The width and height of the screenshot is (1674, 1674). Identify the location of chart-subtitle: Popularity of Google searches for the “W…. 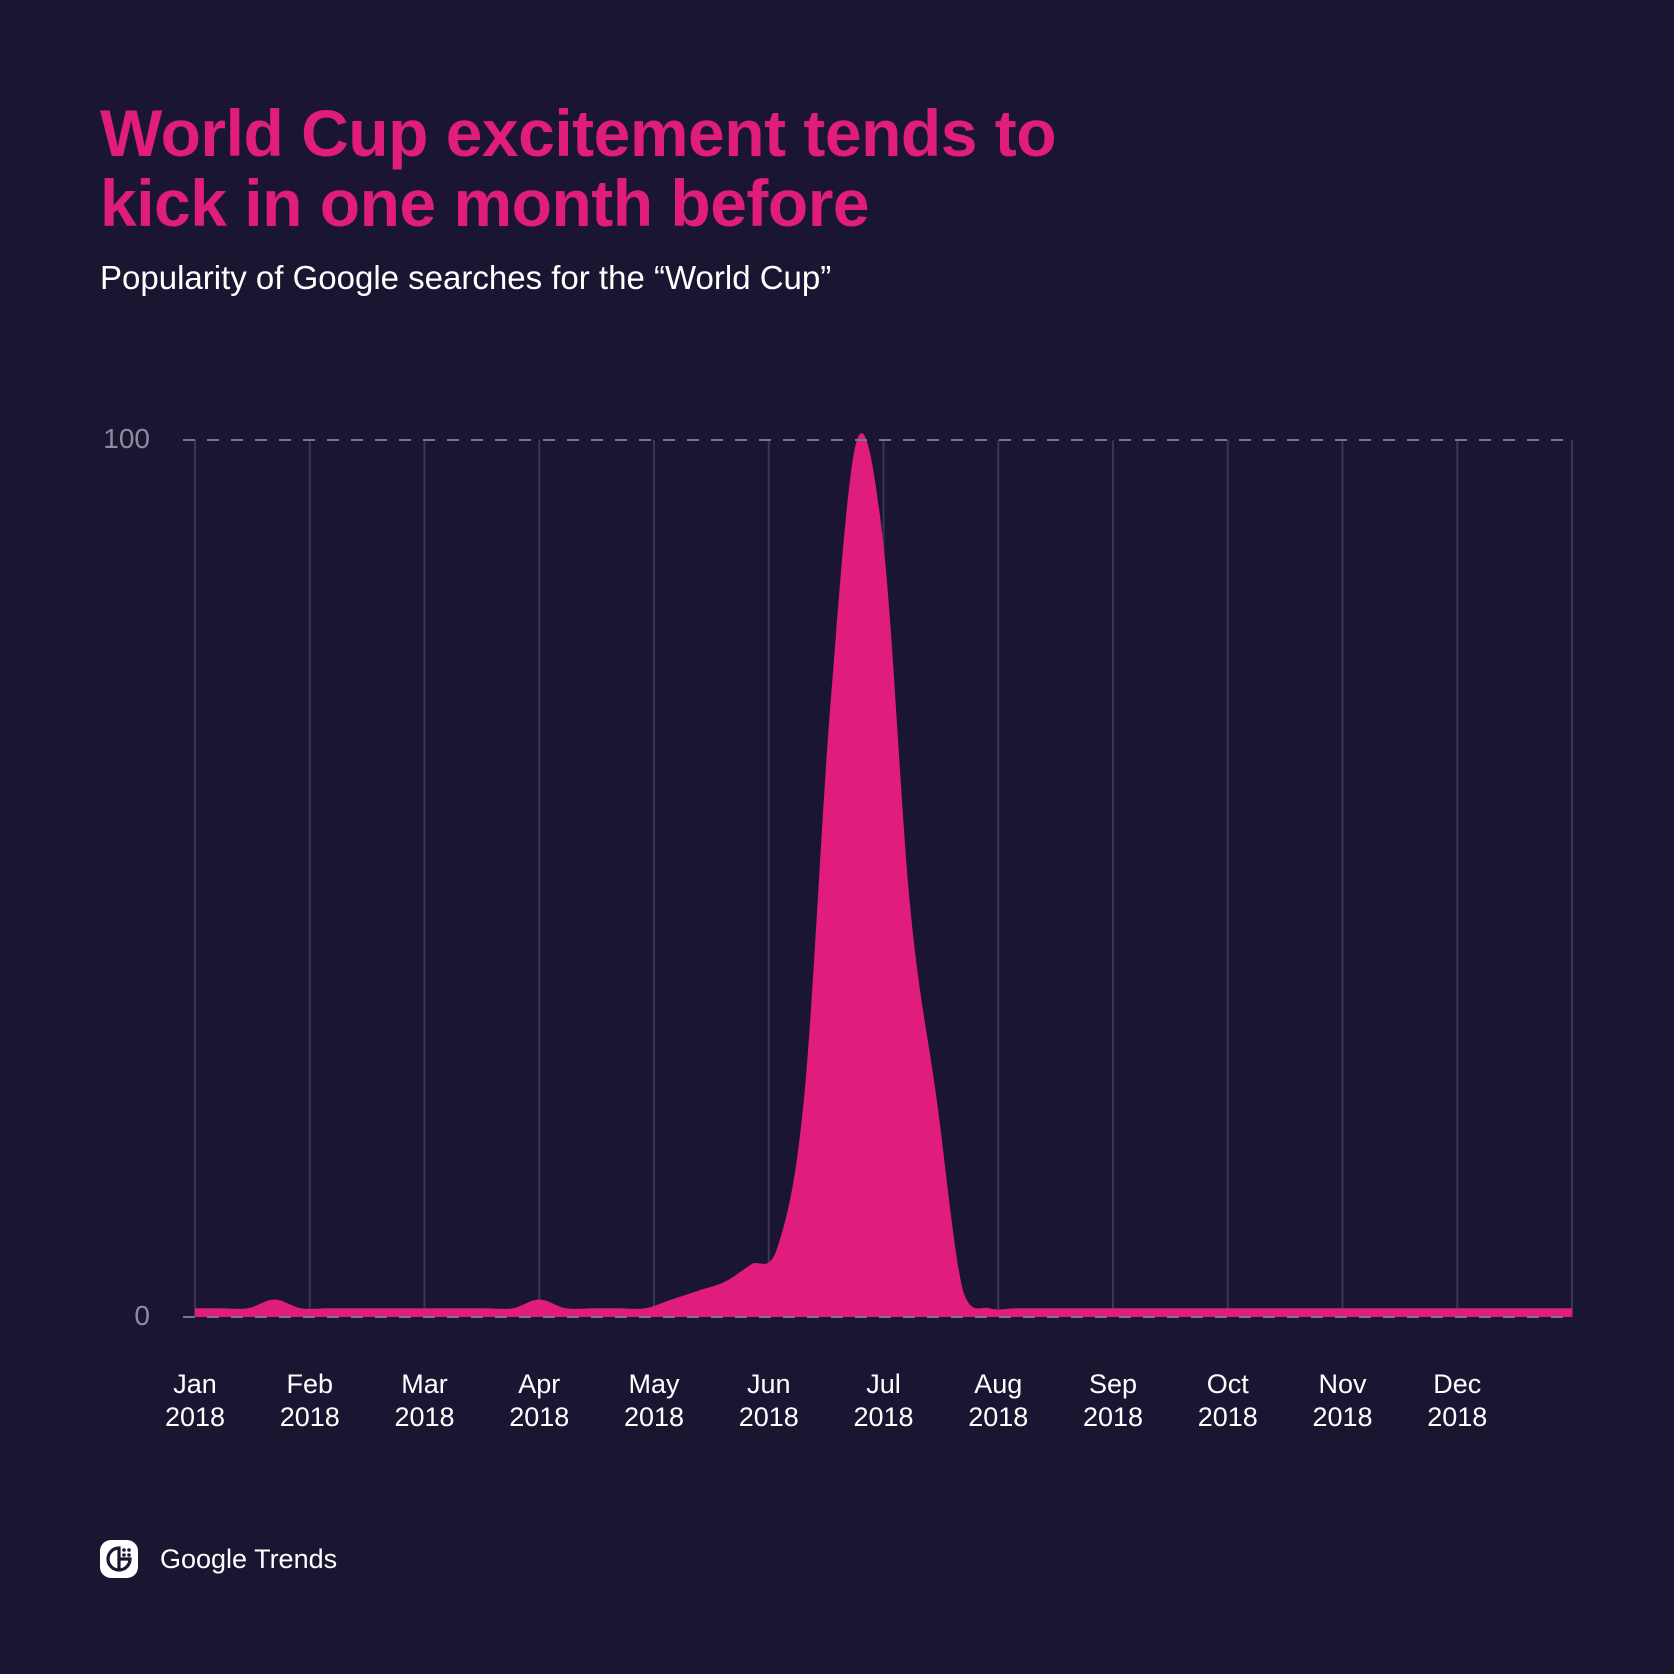
(466, 277).